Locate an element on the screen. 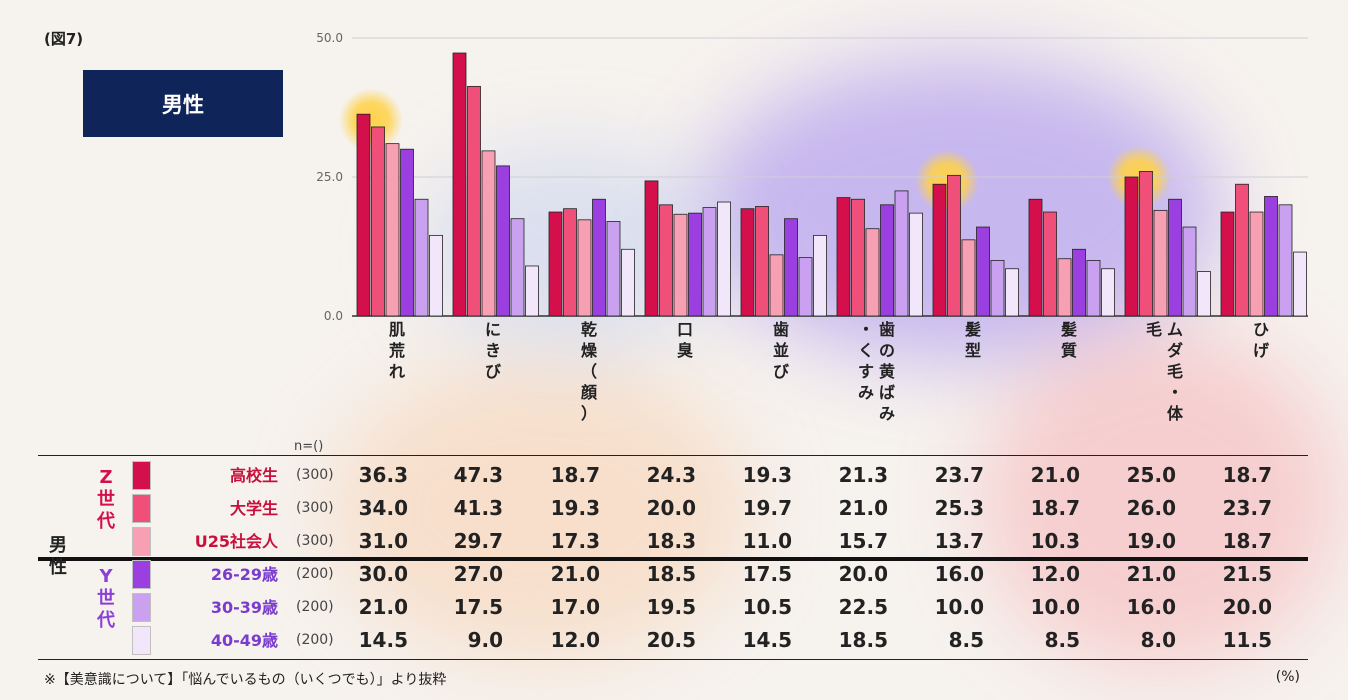  table-bottom-rule is located at coordinates (673, 659).